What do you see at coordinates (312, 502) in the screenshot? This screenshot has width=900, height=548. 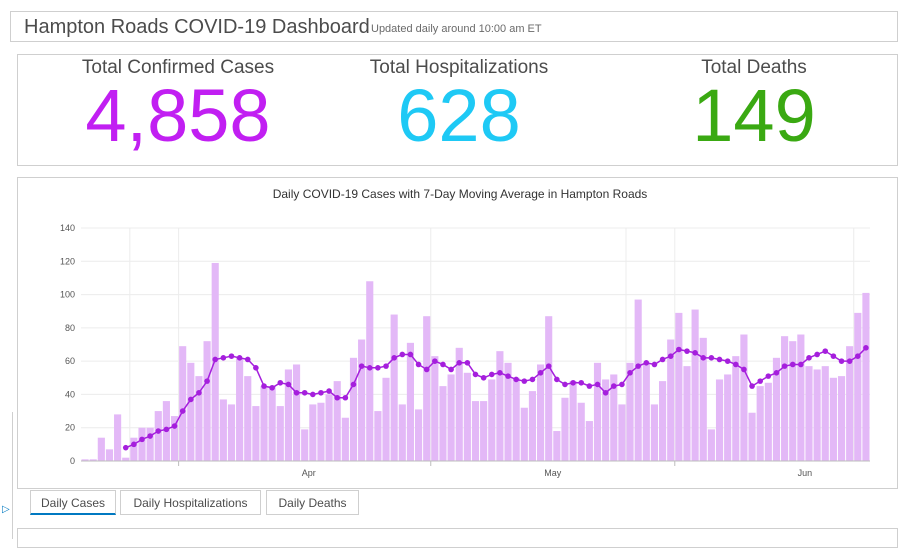 I see `tab-daily-deaths: Daily Deaths` at bounding box center [312, 502].